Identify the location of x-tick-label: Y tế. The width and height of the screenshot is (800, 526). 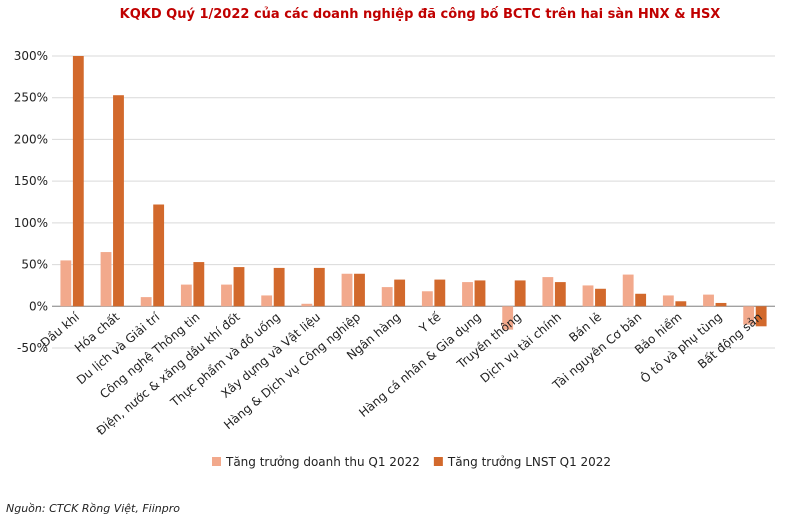
(430, 322).